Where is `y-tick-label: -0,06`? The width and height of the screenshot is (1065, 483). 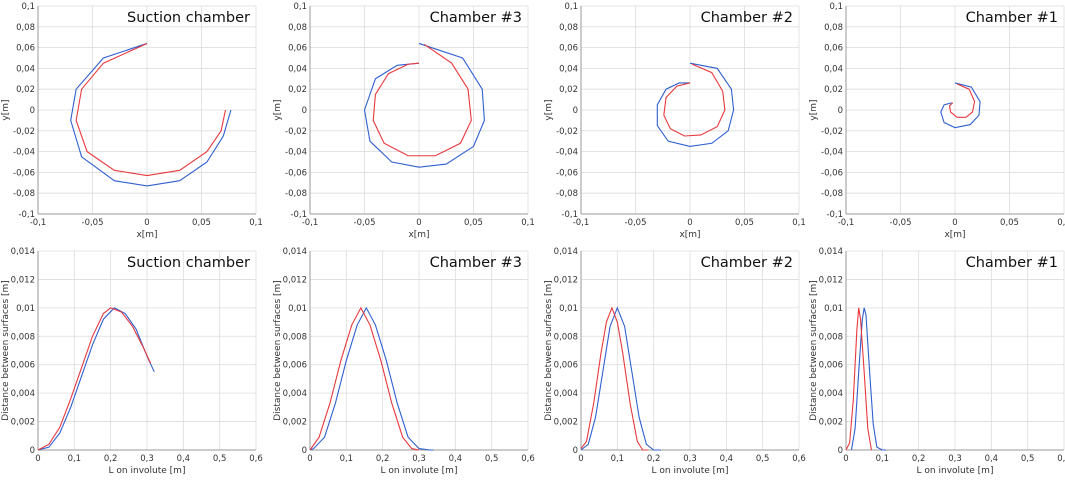 y-tick-label: -0,06 is located at coordinates (24, 173).